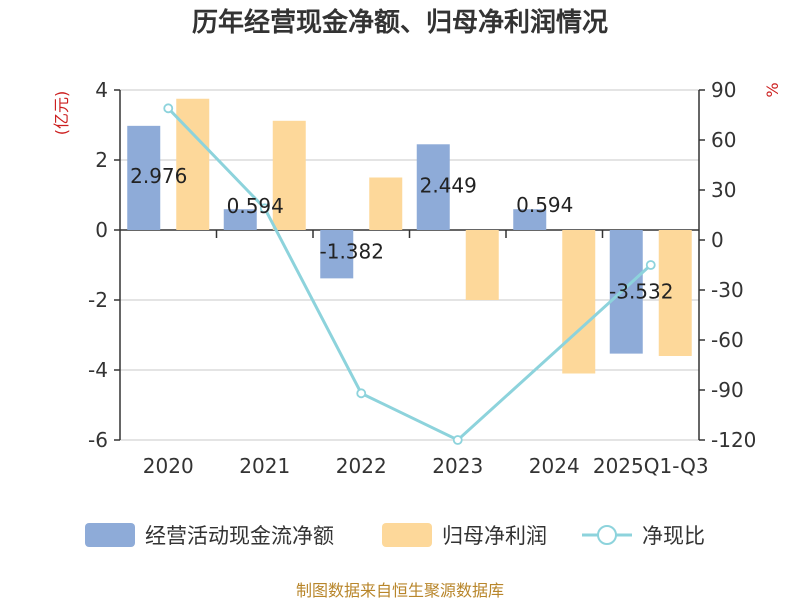  What do you see at coordinates (110, 535) in the screenshot?
I see `legend-swatch-cash-flow` at bounding box center [110, 535].